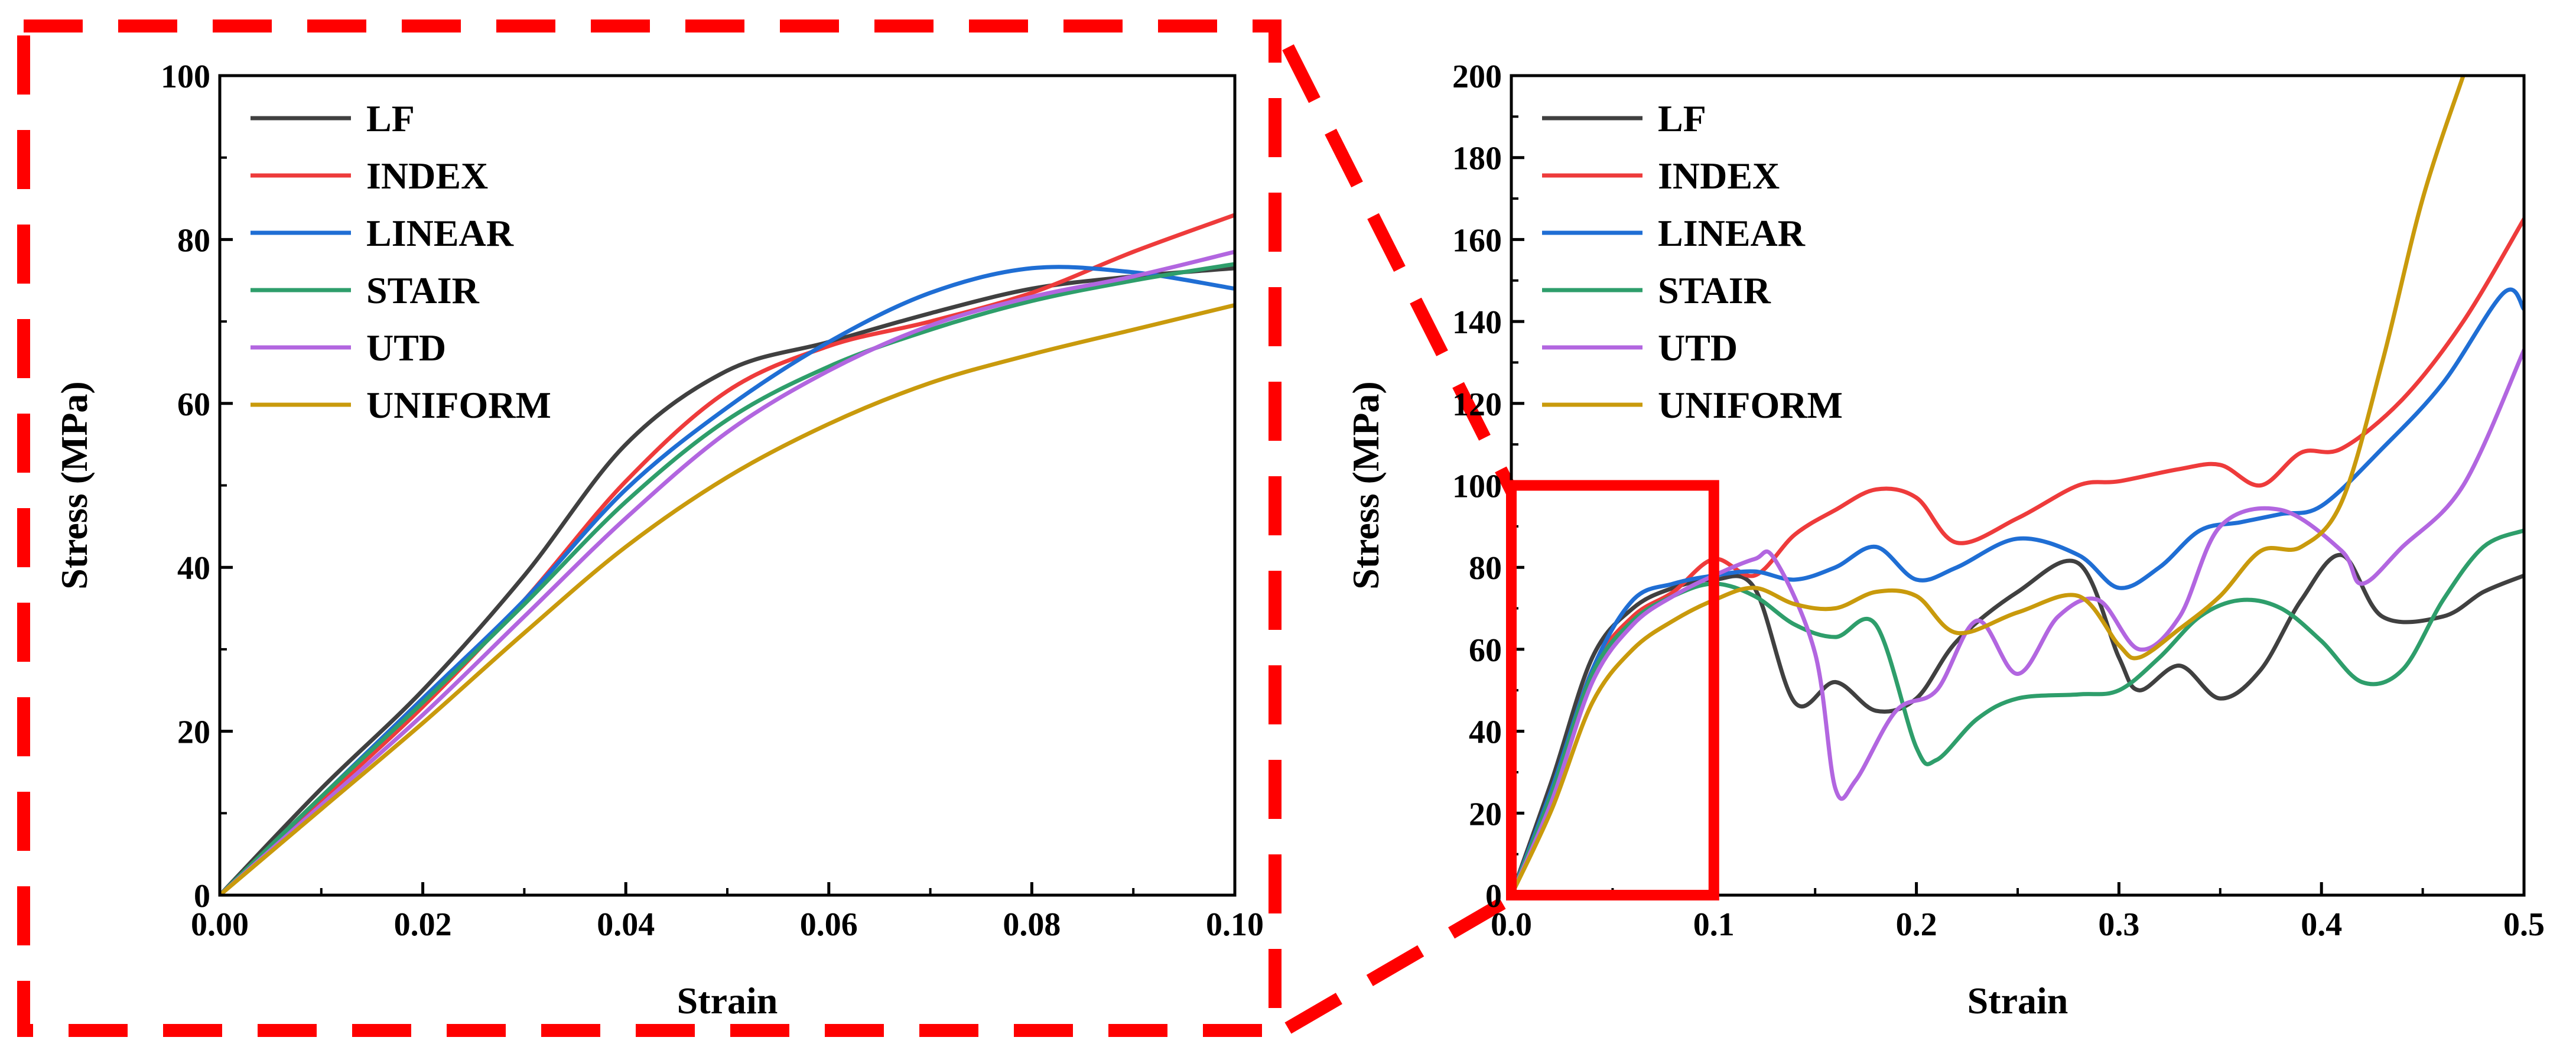 The width and height of the screenshot is (2576, 1060). What do you see at coordinates (1477, 322) in the screenshot?
I see `y-tick-label: 140` at bounding box center [1477, 322].